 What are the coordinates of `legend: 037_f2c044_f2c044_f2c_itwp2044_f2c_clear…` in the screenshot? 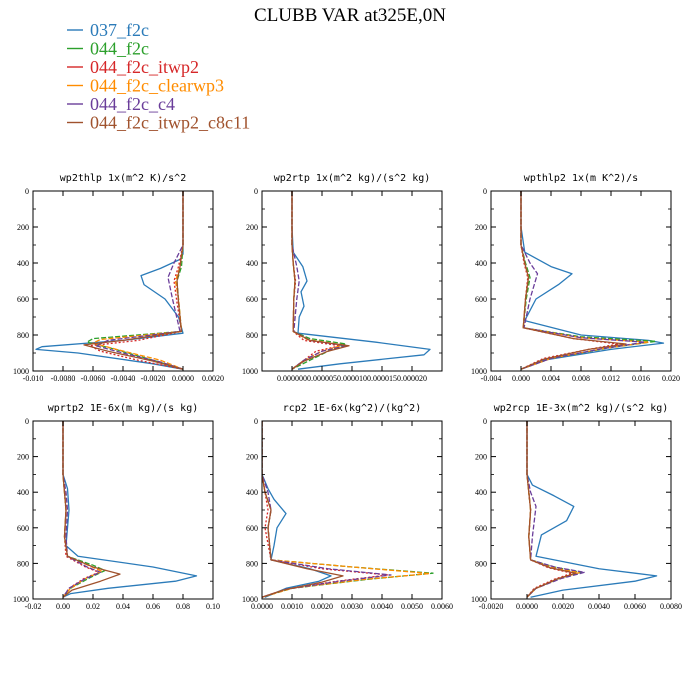 It's located at (158, 76).